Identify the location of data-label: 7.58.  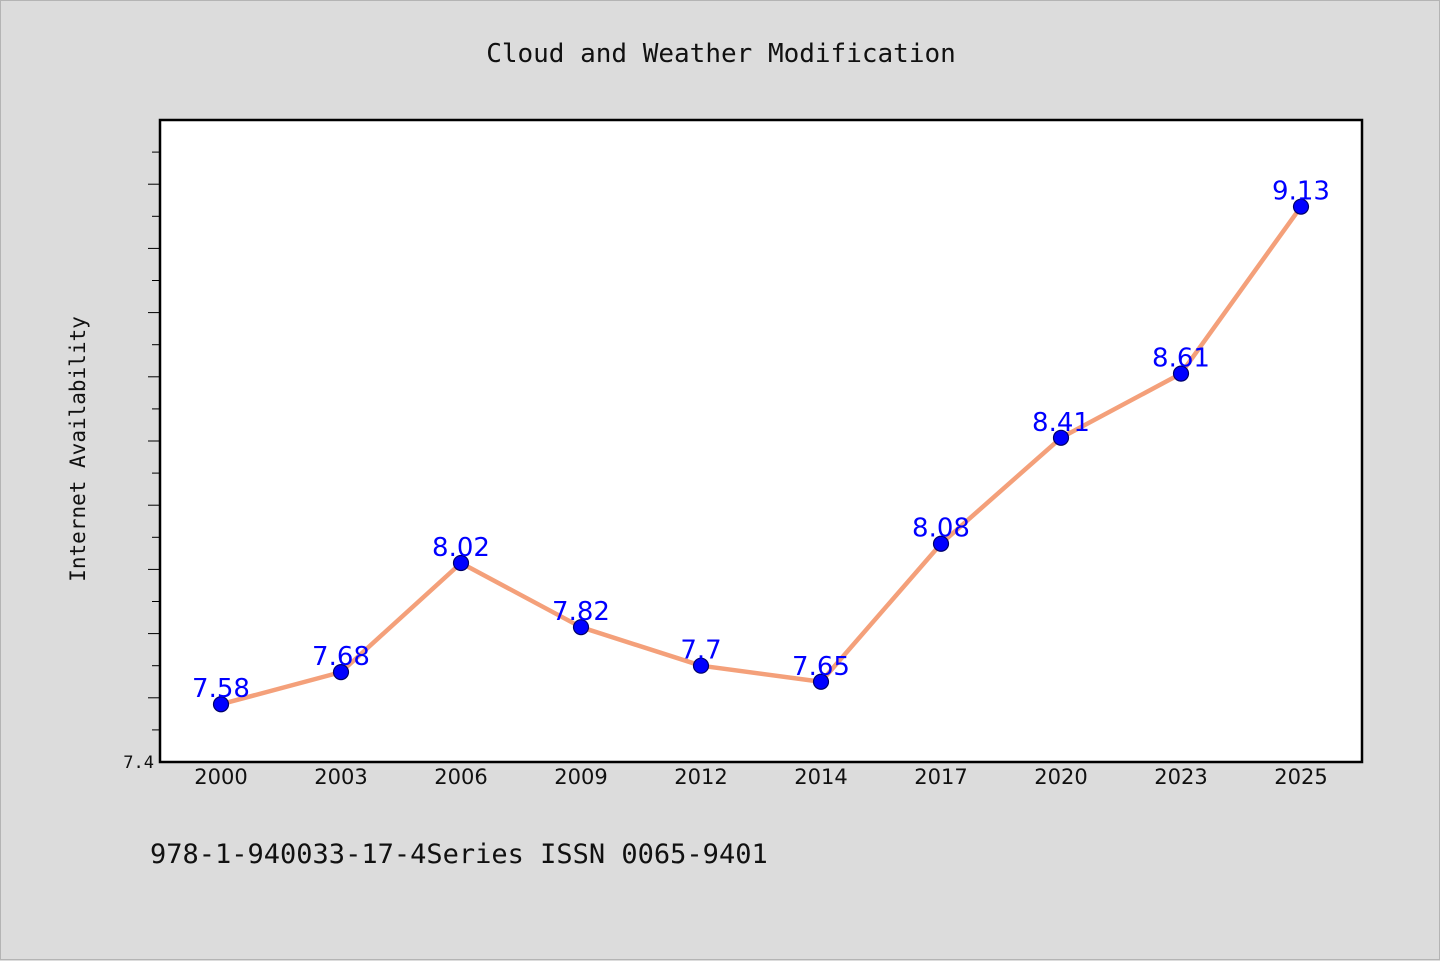
(221, 689).